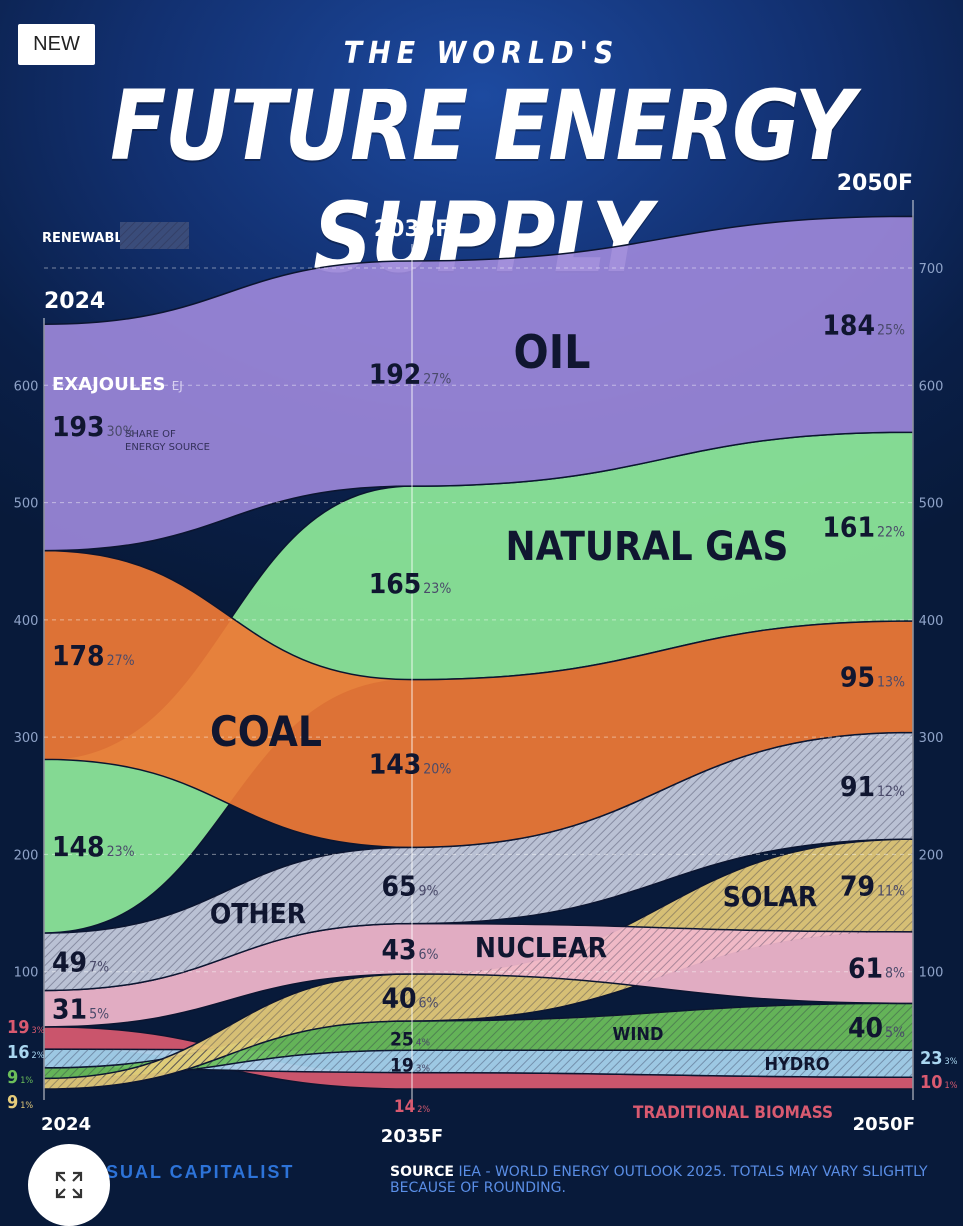 The image size is (963, 1226). Describe the element at coordinates (931, 504) in the screenshot. I see `y-tick-label-right: 500` at that location.